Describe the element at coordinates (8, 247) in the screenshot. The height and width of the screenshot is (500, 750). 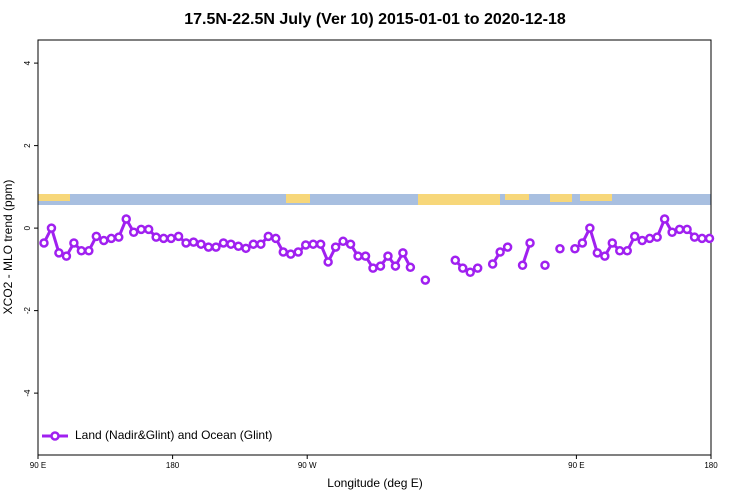
I see `y-axis-label: XCO2 - MLO trend (ppm)` at that location.